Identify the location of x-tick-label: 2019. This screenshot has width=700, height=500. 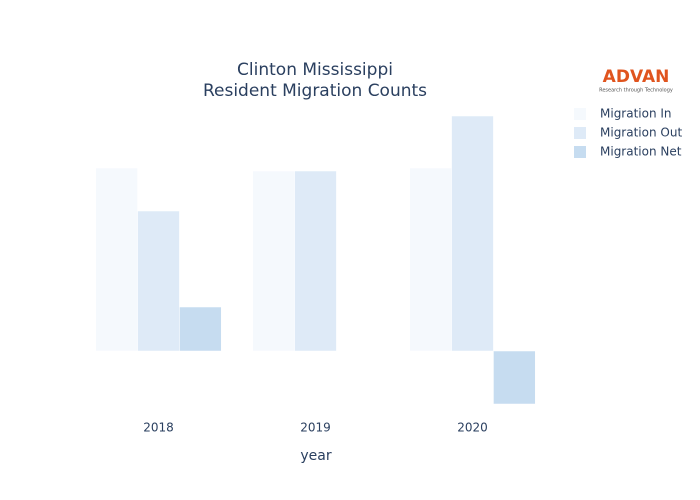
(315, 428).